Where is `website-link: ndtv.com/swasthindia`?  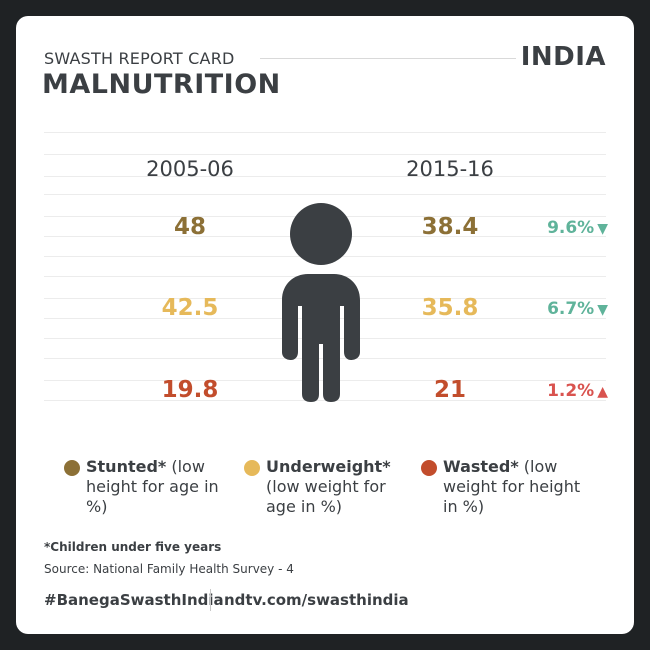
website-link: ndtv.com/swasthindia is located at coordinates (316, 600).